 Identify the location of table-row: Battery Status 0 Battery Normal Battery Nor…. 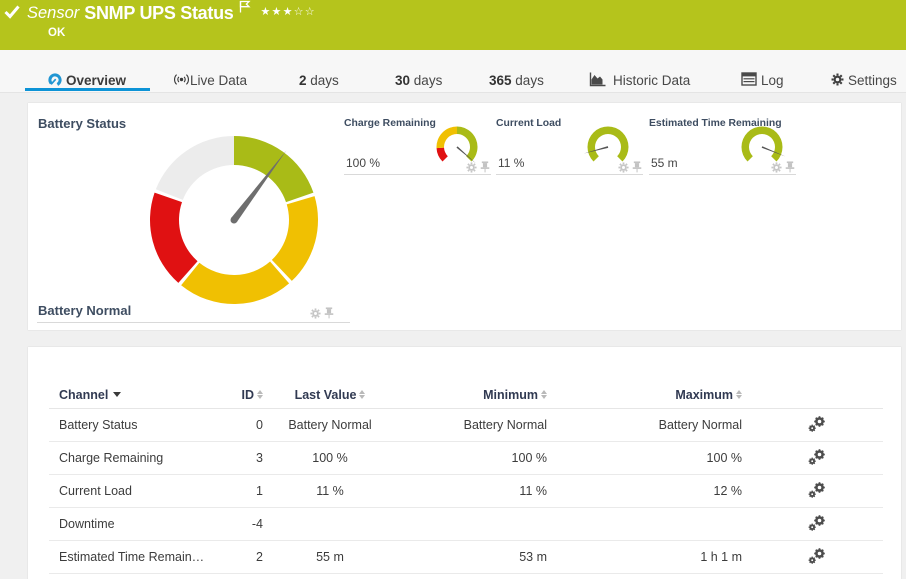
(466, 425).